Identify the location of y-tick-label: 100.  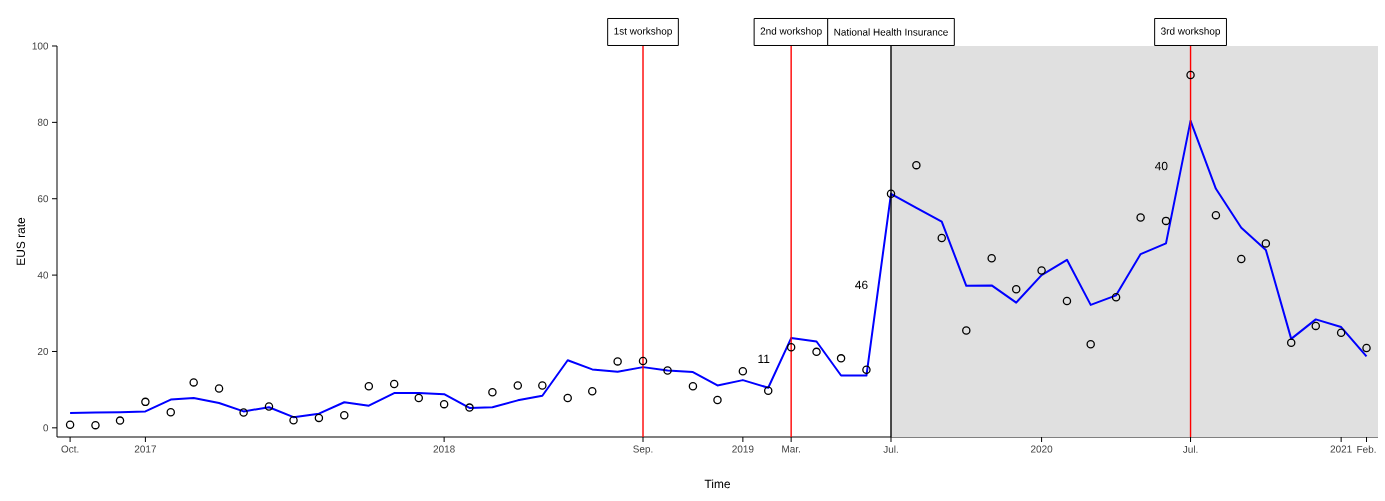
(40, 46).